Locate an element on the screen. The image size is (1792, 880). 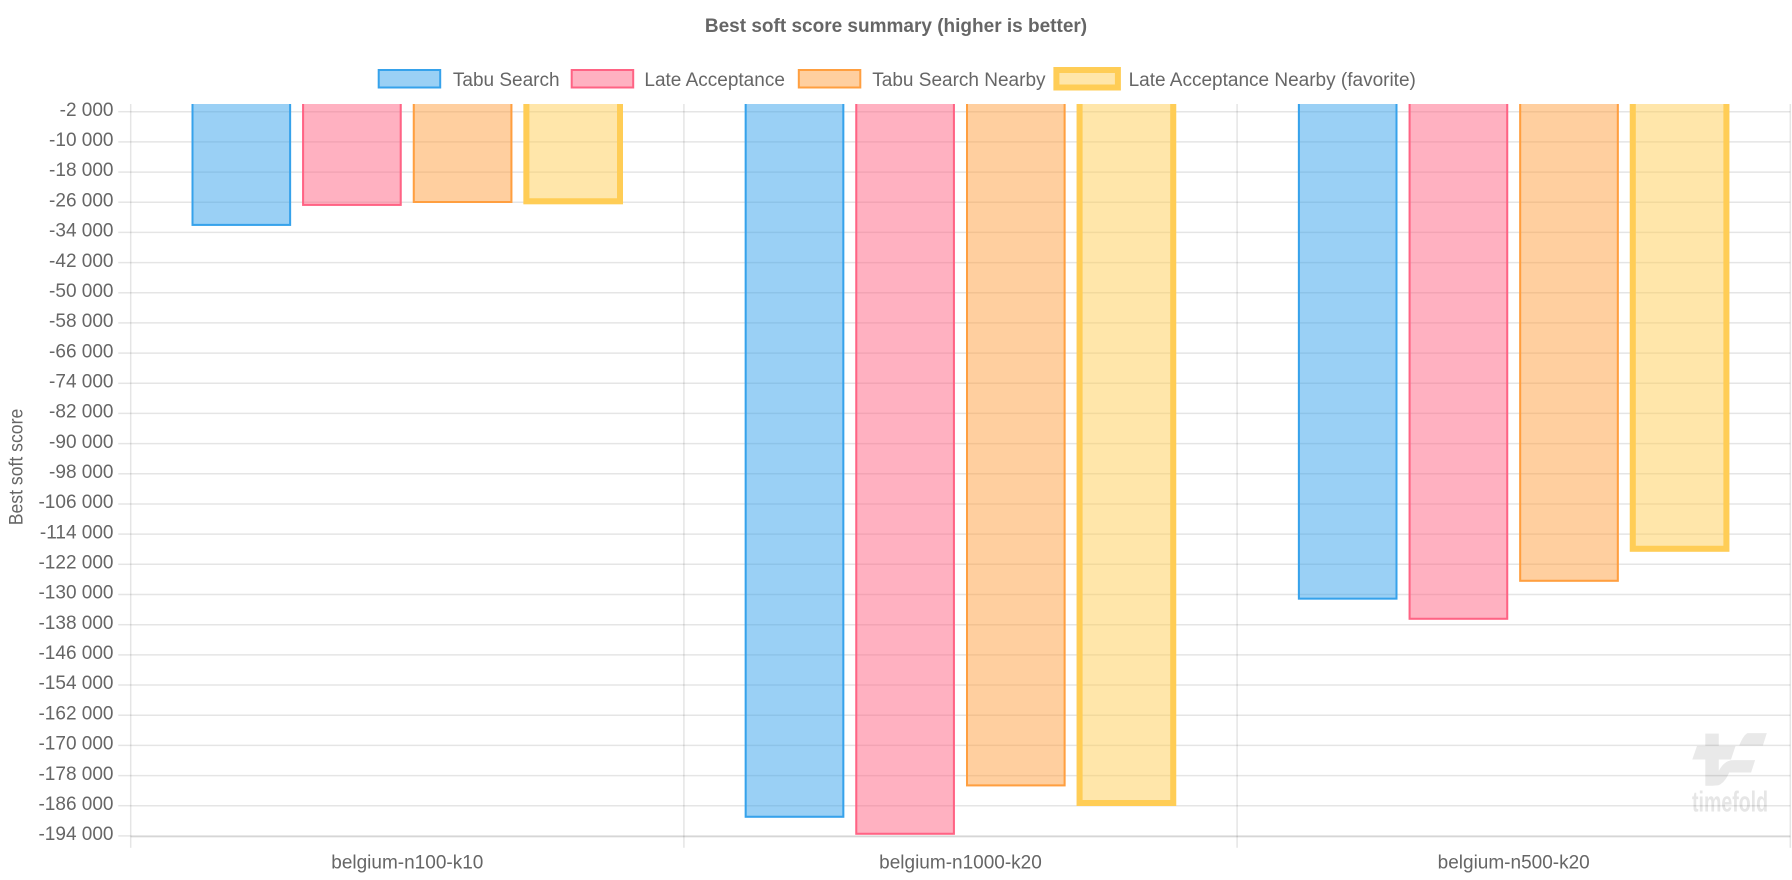
svg-text: -178 000 is located at coordinates (75, 774).